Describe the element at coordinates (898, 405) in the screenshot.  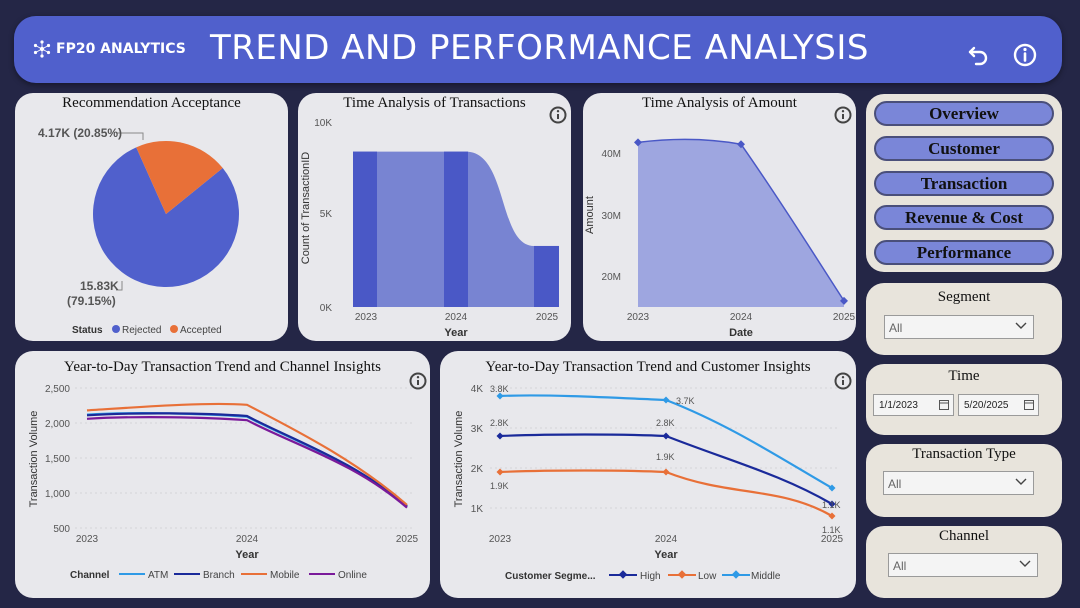
I see `start-date-value: 1/1/2023` at that location.